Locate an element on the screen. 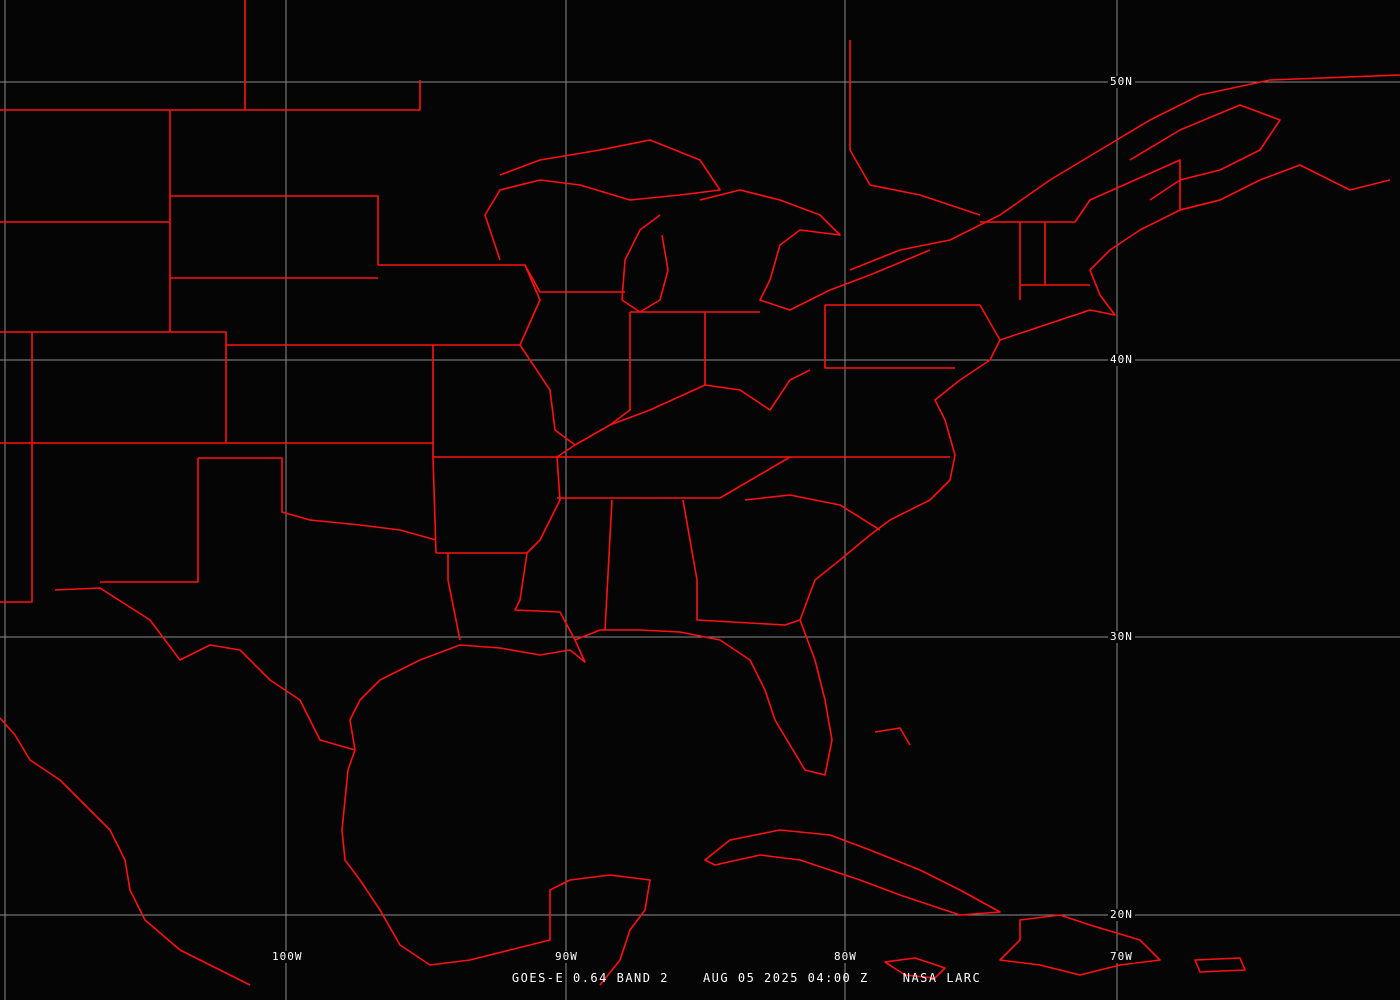 The height and width of the screenshot is (1000, 1400). mexico-gulf-coast is located at coordinates (496, 867).